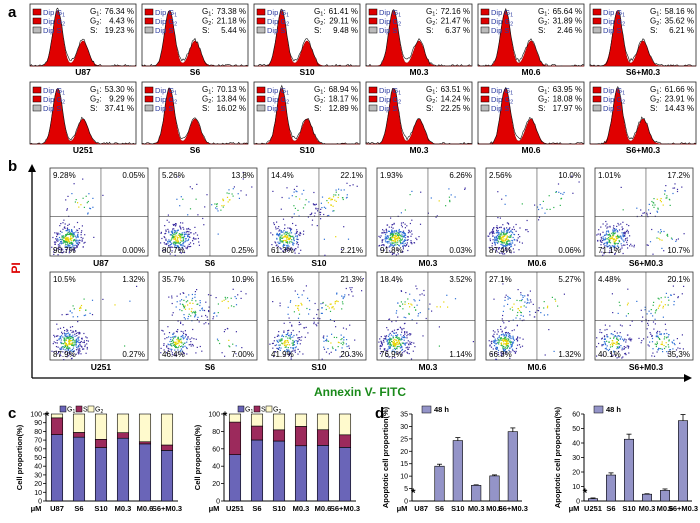 Image resolution: width=700 pixels, height=523 pixels. What do you see at coordinates (688, 378) in the screenshot?
I see `x-arrow-head` at bounding box center [688, 378].